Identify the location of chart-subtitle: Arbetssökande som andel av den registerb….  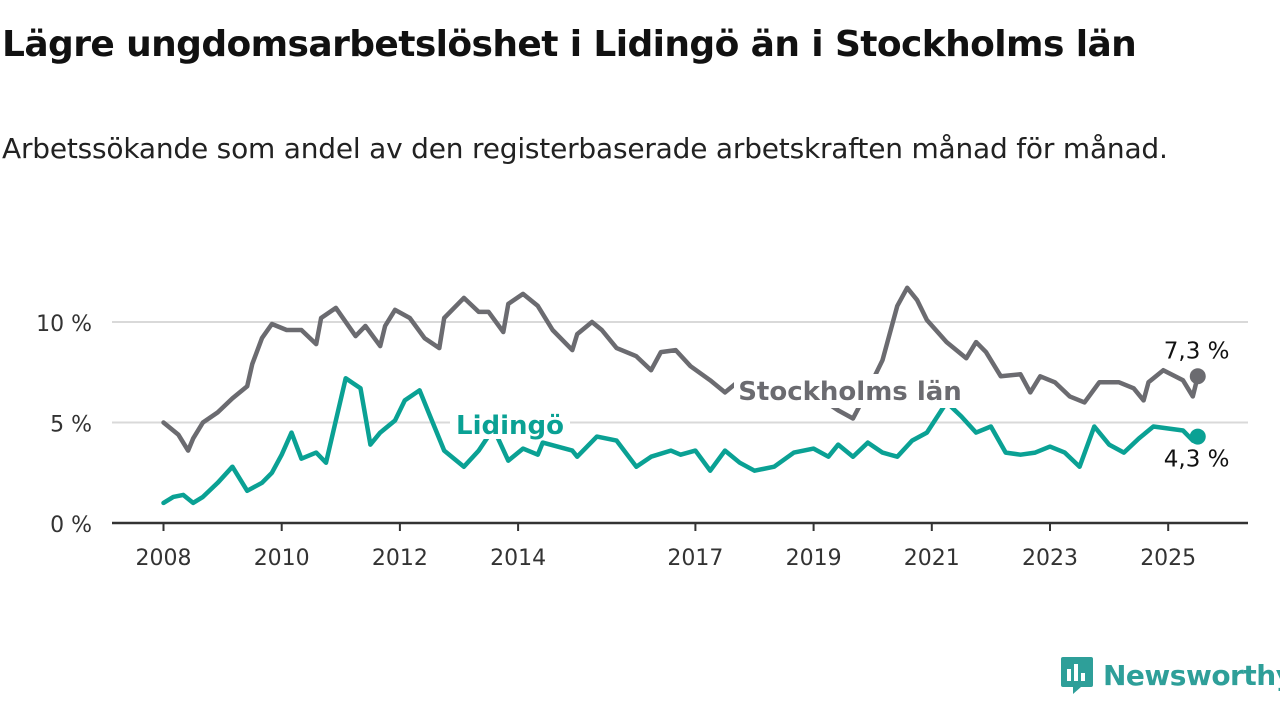
(585, 148).